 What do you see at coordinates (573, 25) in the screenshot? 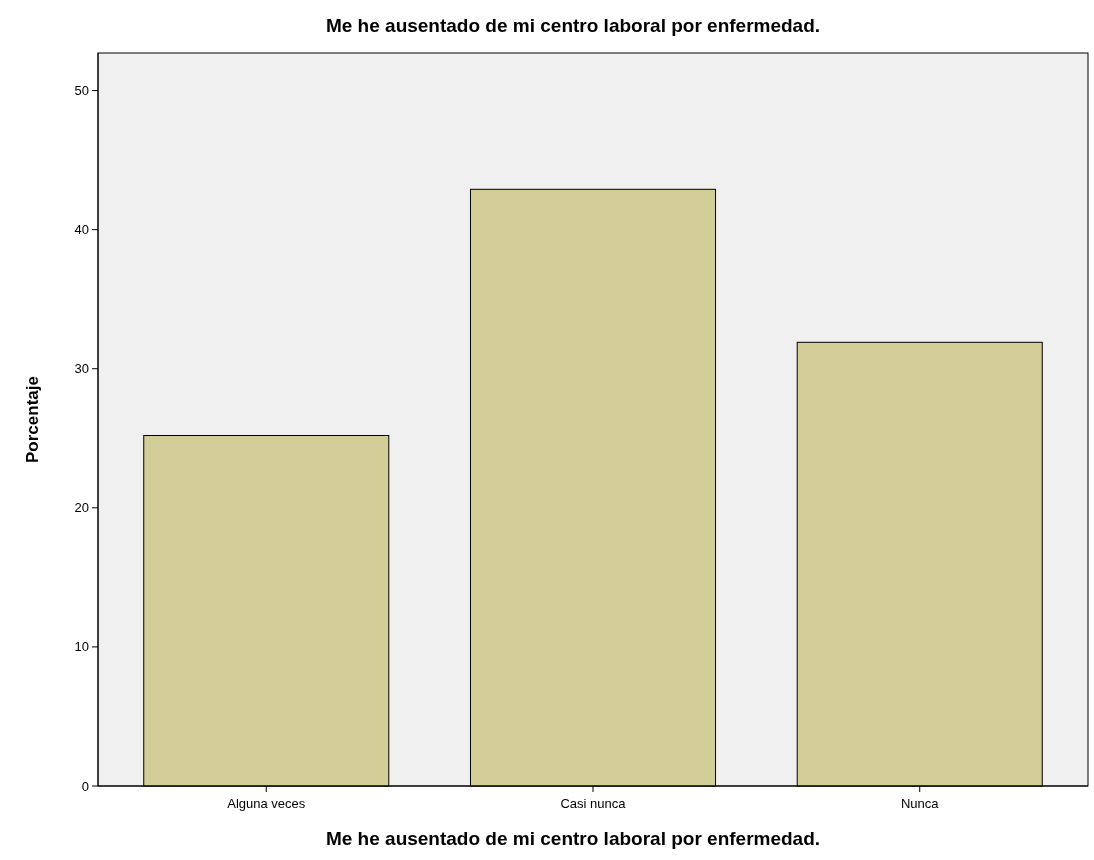
I see `chart-title: Me he ausentado de mi centro laboral por enfermedad.` at bounding box center [573, 25].